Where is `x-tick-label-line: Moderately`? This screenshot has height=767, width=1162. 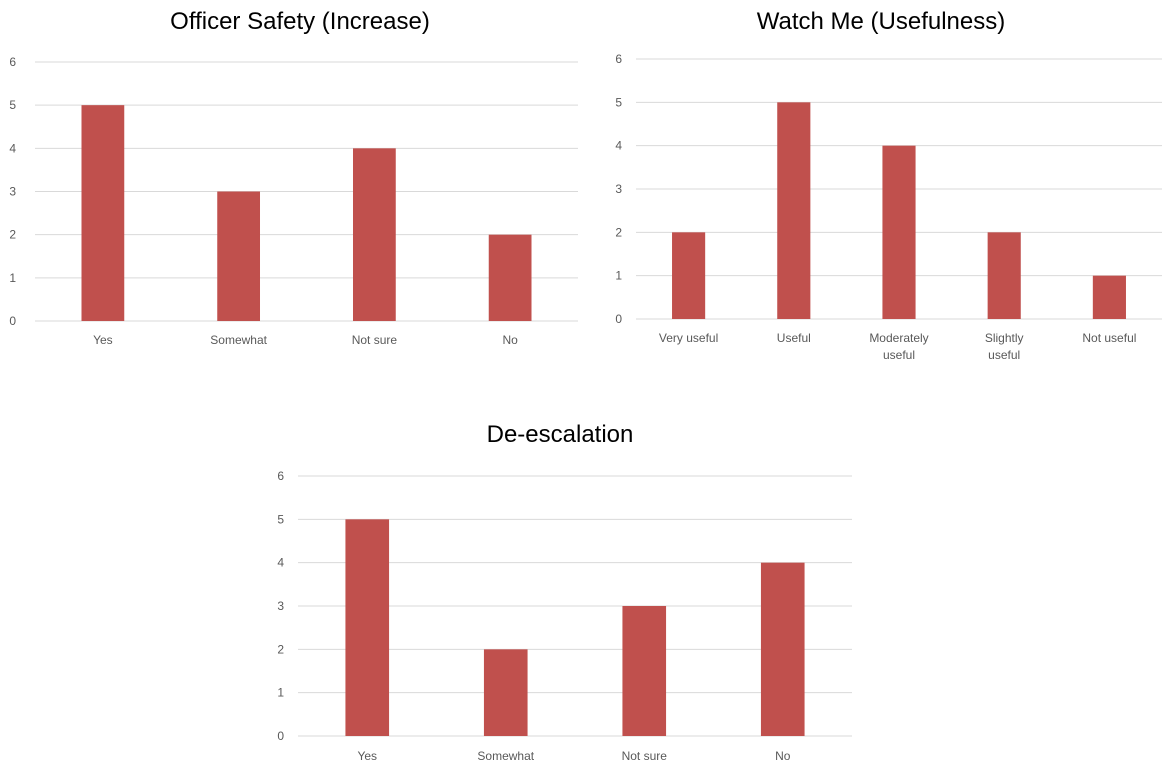 x-tick-label-line: Moderately is located at coordinates (898, 338).